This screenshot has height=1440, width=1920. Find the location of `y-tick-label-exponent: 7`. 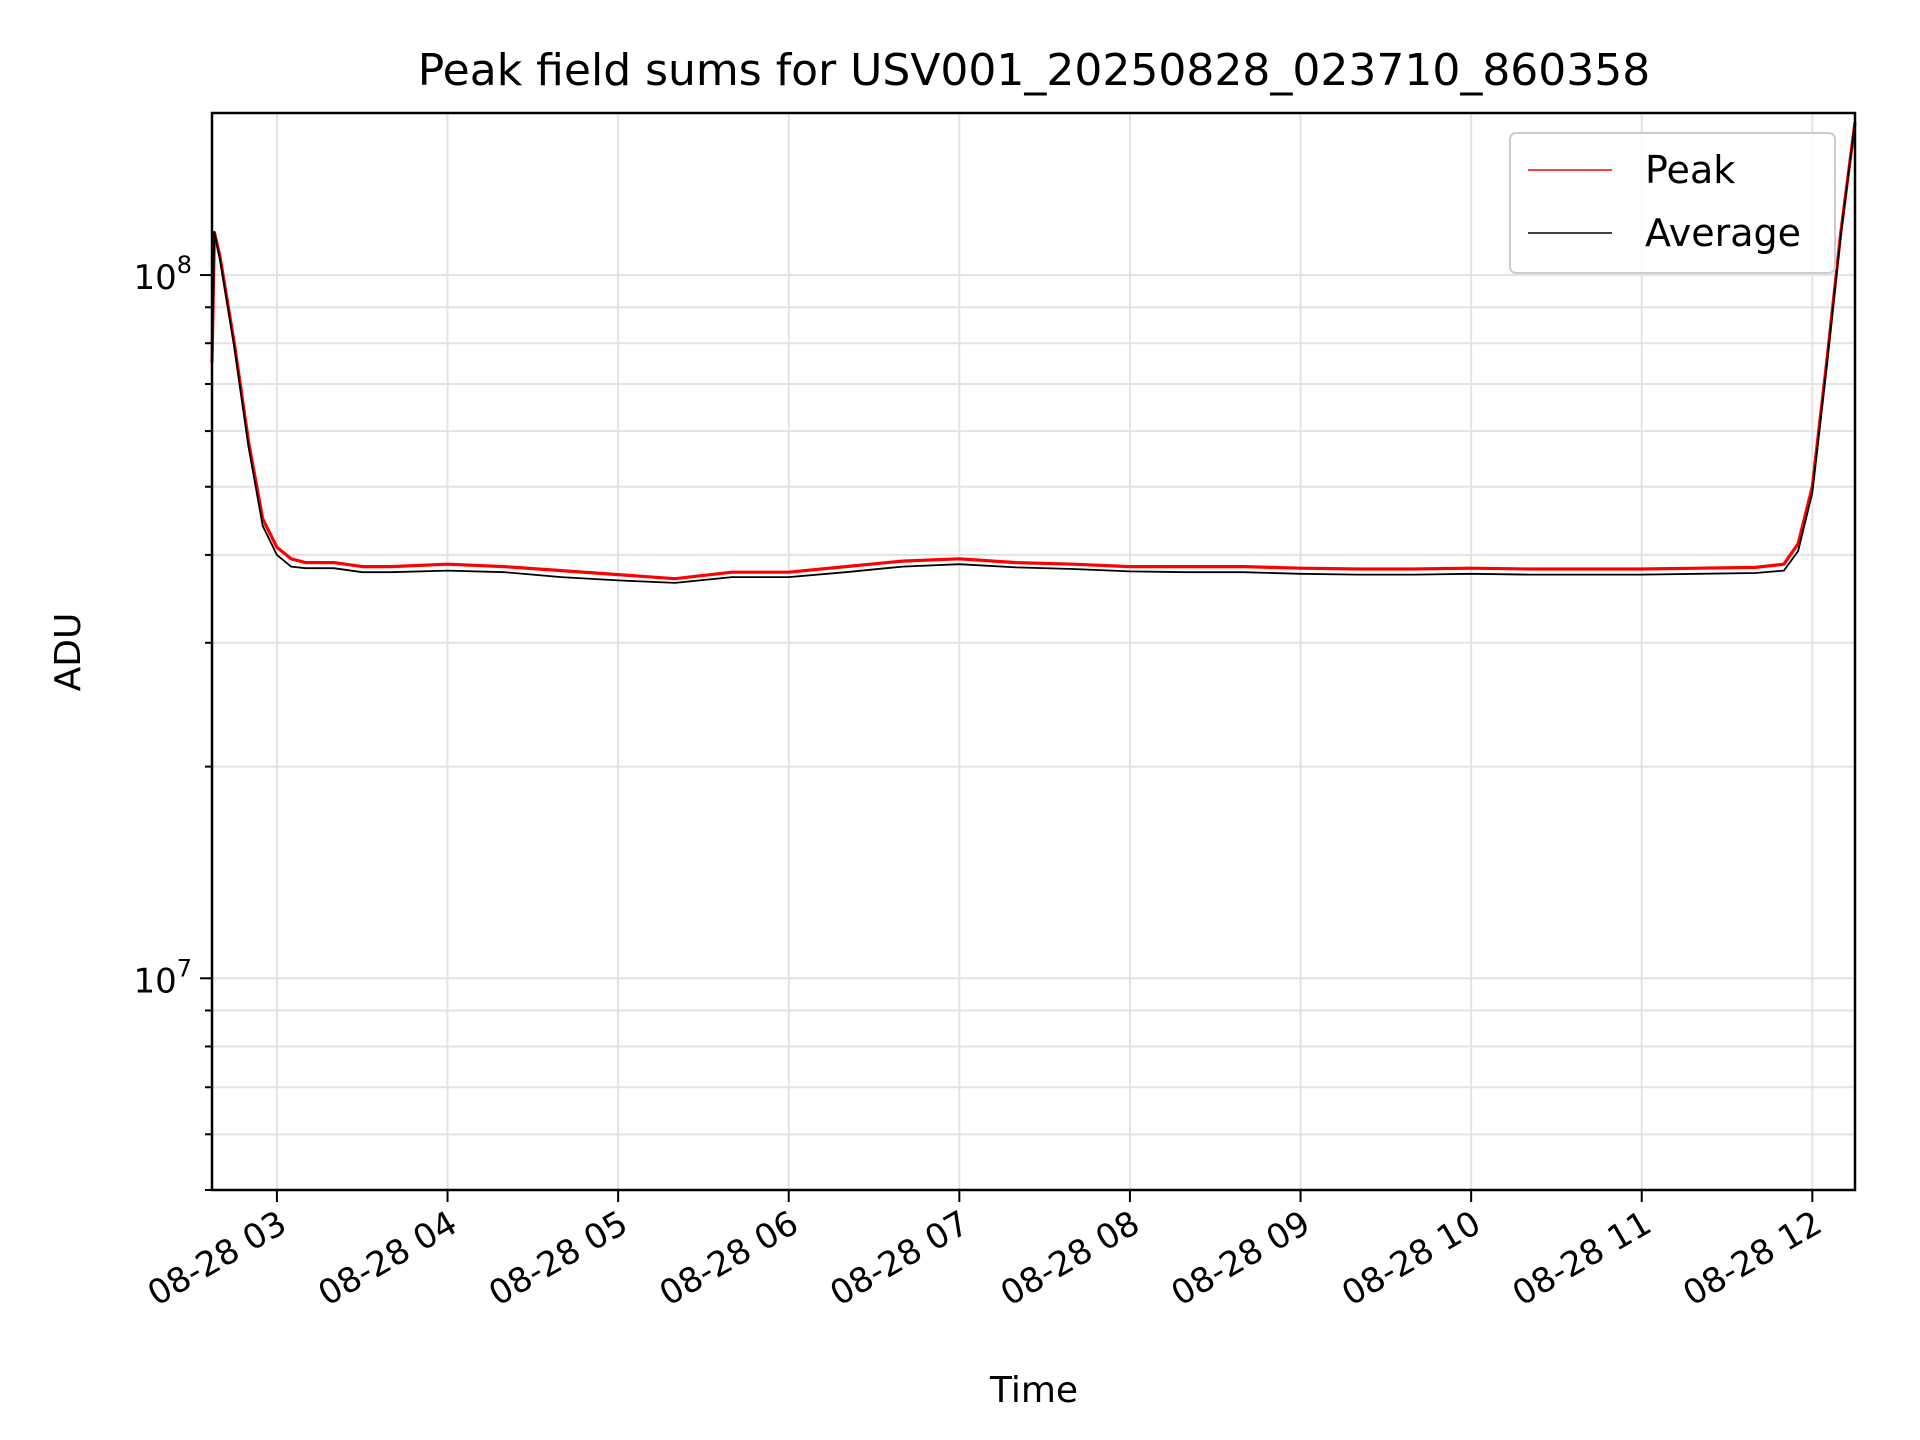

y-tick-label-exponent: 7 is located at coordinates (184, 968).